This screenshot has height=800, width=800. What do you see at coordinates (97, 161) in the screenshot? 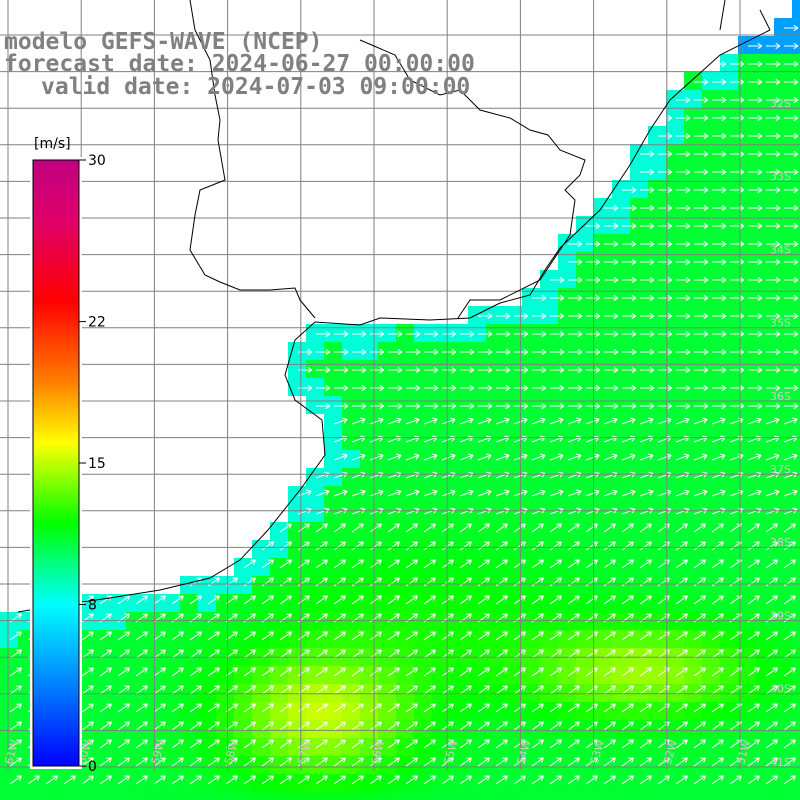
I see `colorbar-tick-label: 30` at bounding box center [97, 161].